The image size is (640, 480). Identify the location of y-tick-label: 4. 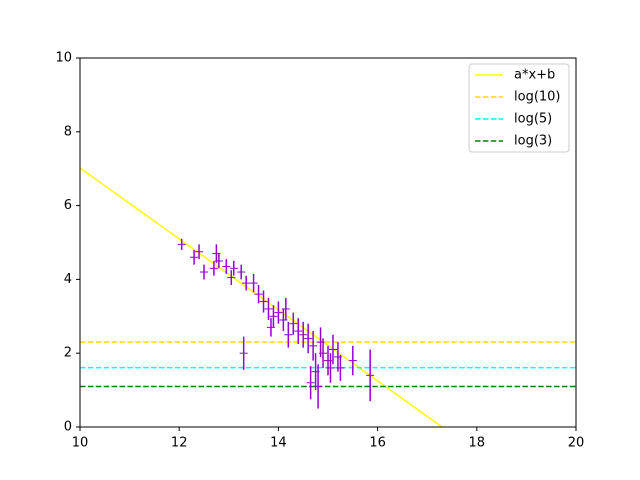
(68, 279).